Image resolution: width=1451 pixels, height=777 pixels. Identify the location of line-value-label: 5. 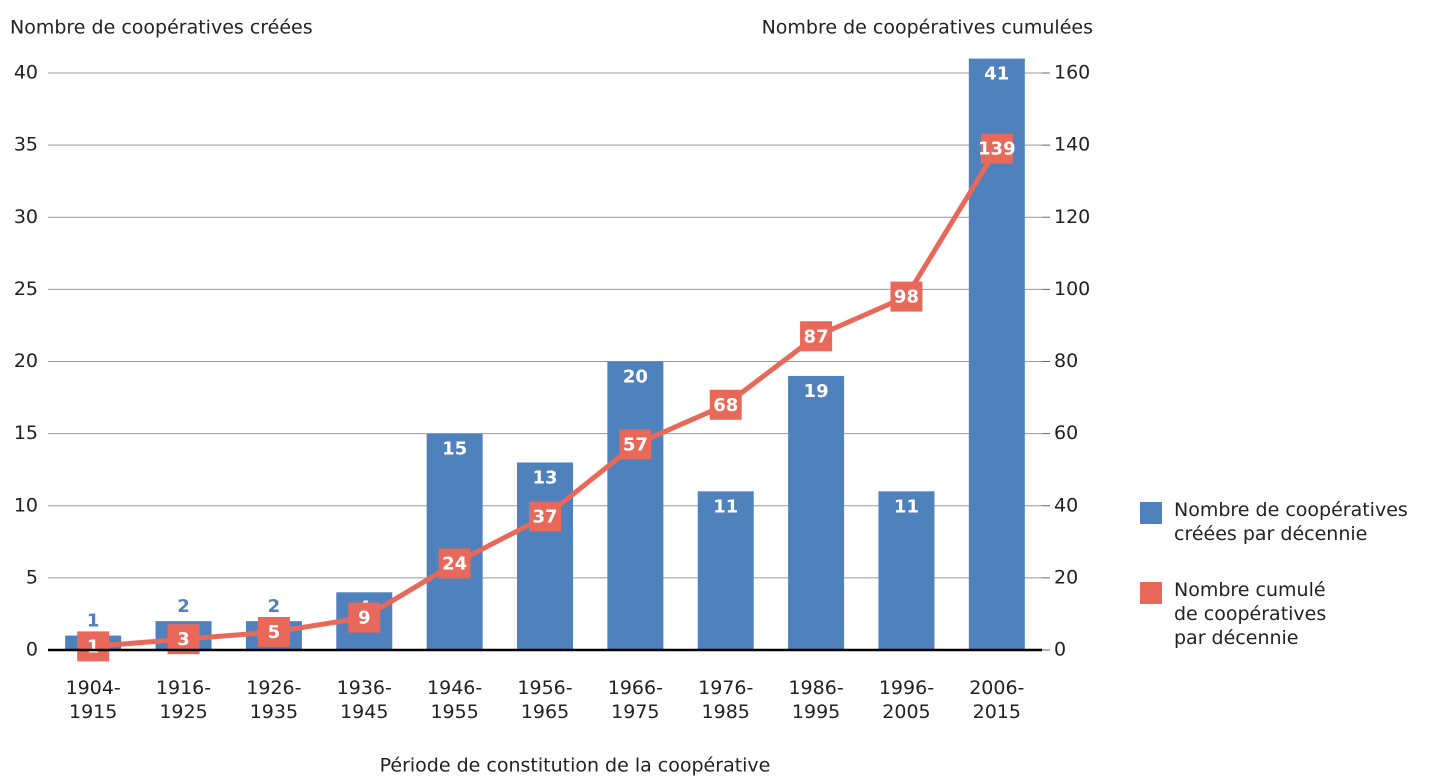
(274, 632).